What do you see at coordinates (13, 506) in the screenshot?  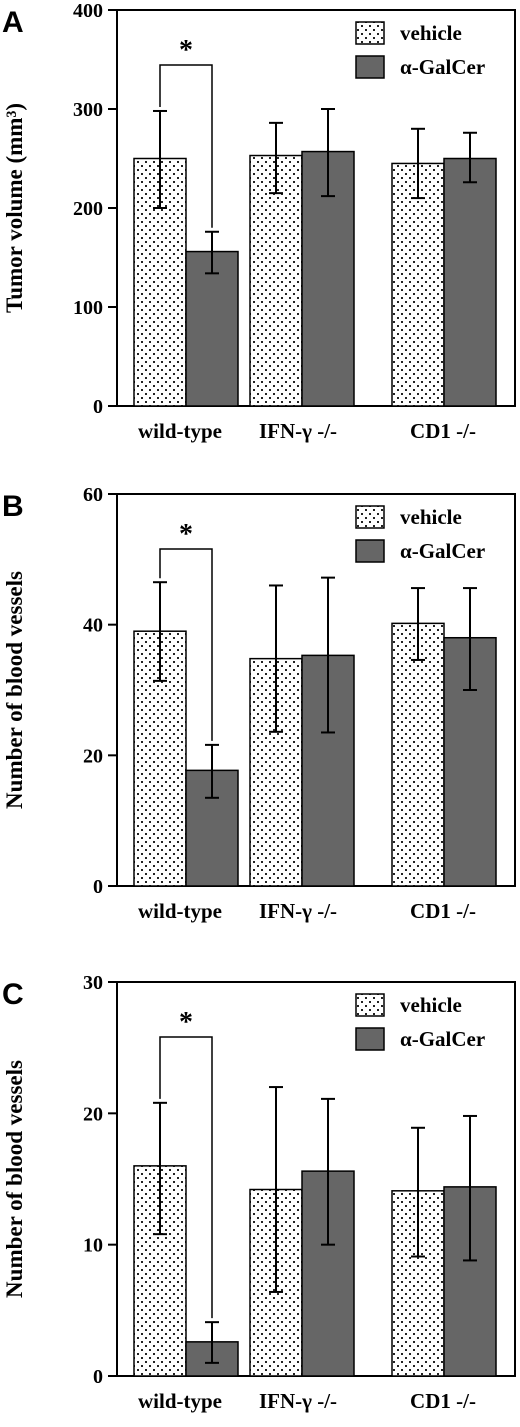 I see `panel-letter: B` at bounding box center [13, 506].